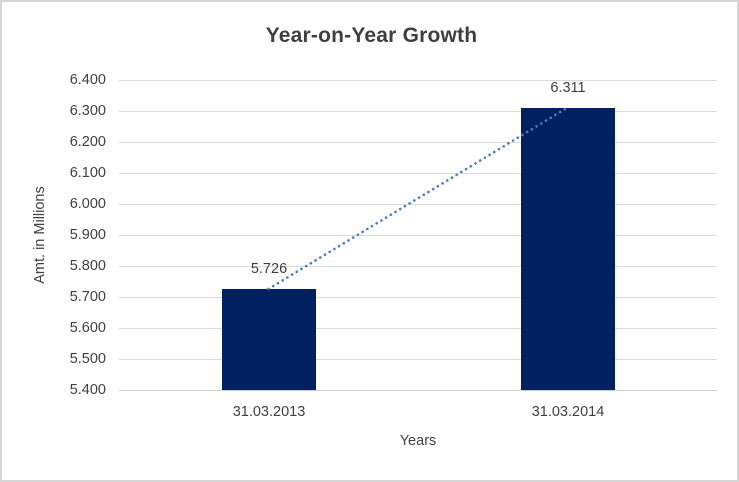 The width and height of the screenshot is (739, 482). I want to click on x-axis-title: Years, so click(418, 441).